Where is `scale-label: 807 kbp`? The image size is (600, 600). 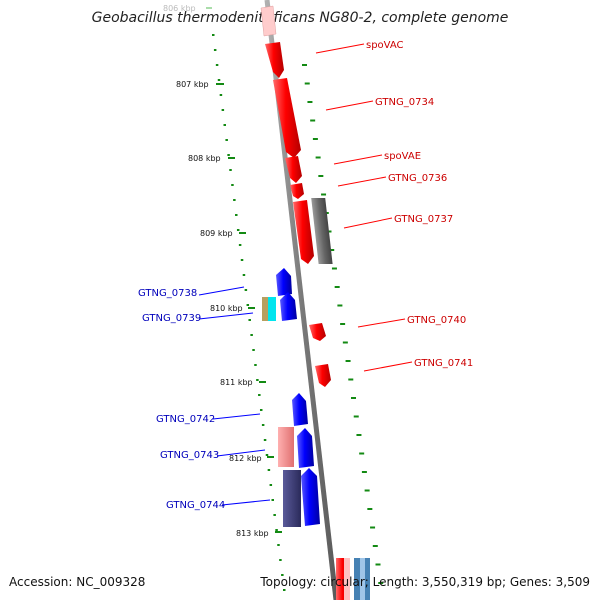 scale-label: 807 kbp is located at coordinates (192, 84).